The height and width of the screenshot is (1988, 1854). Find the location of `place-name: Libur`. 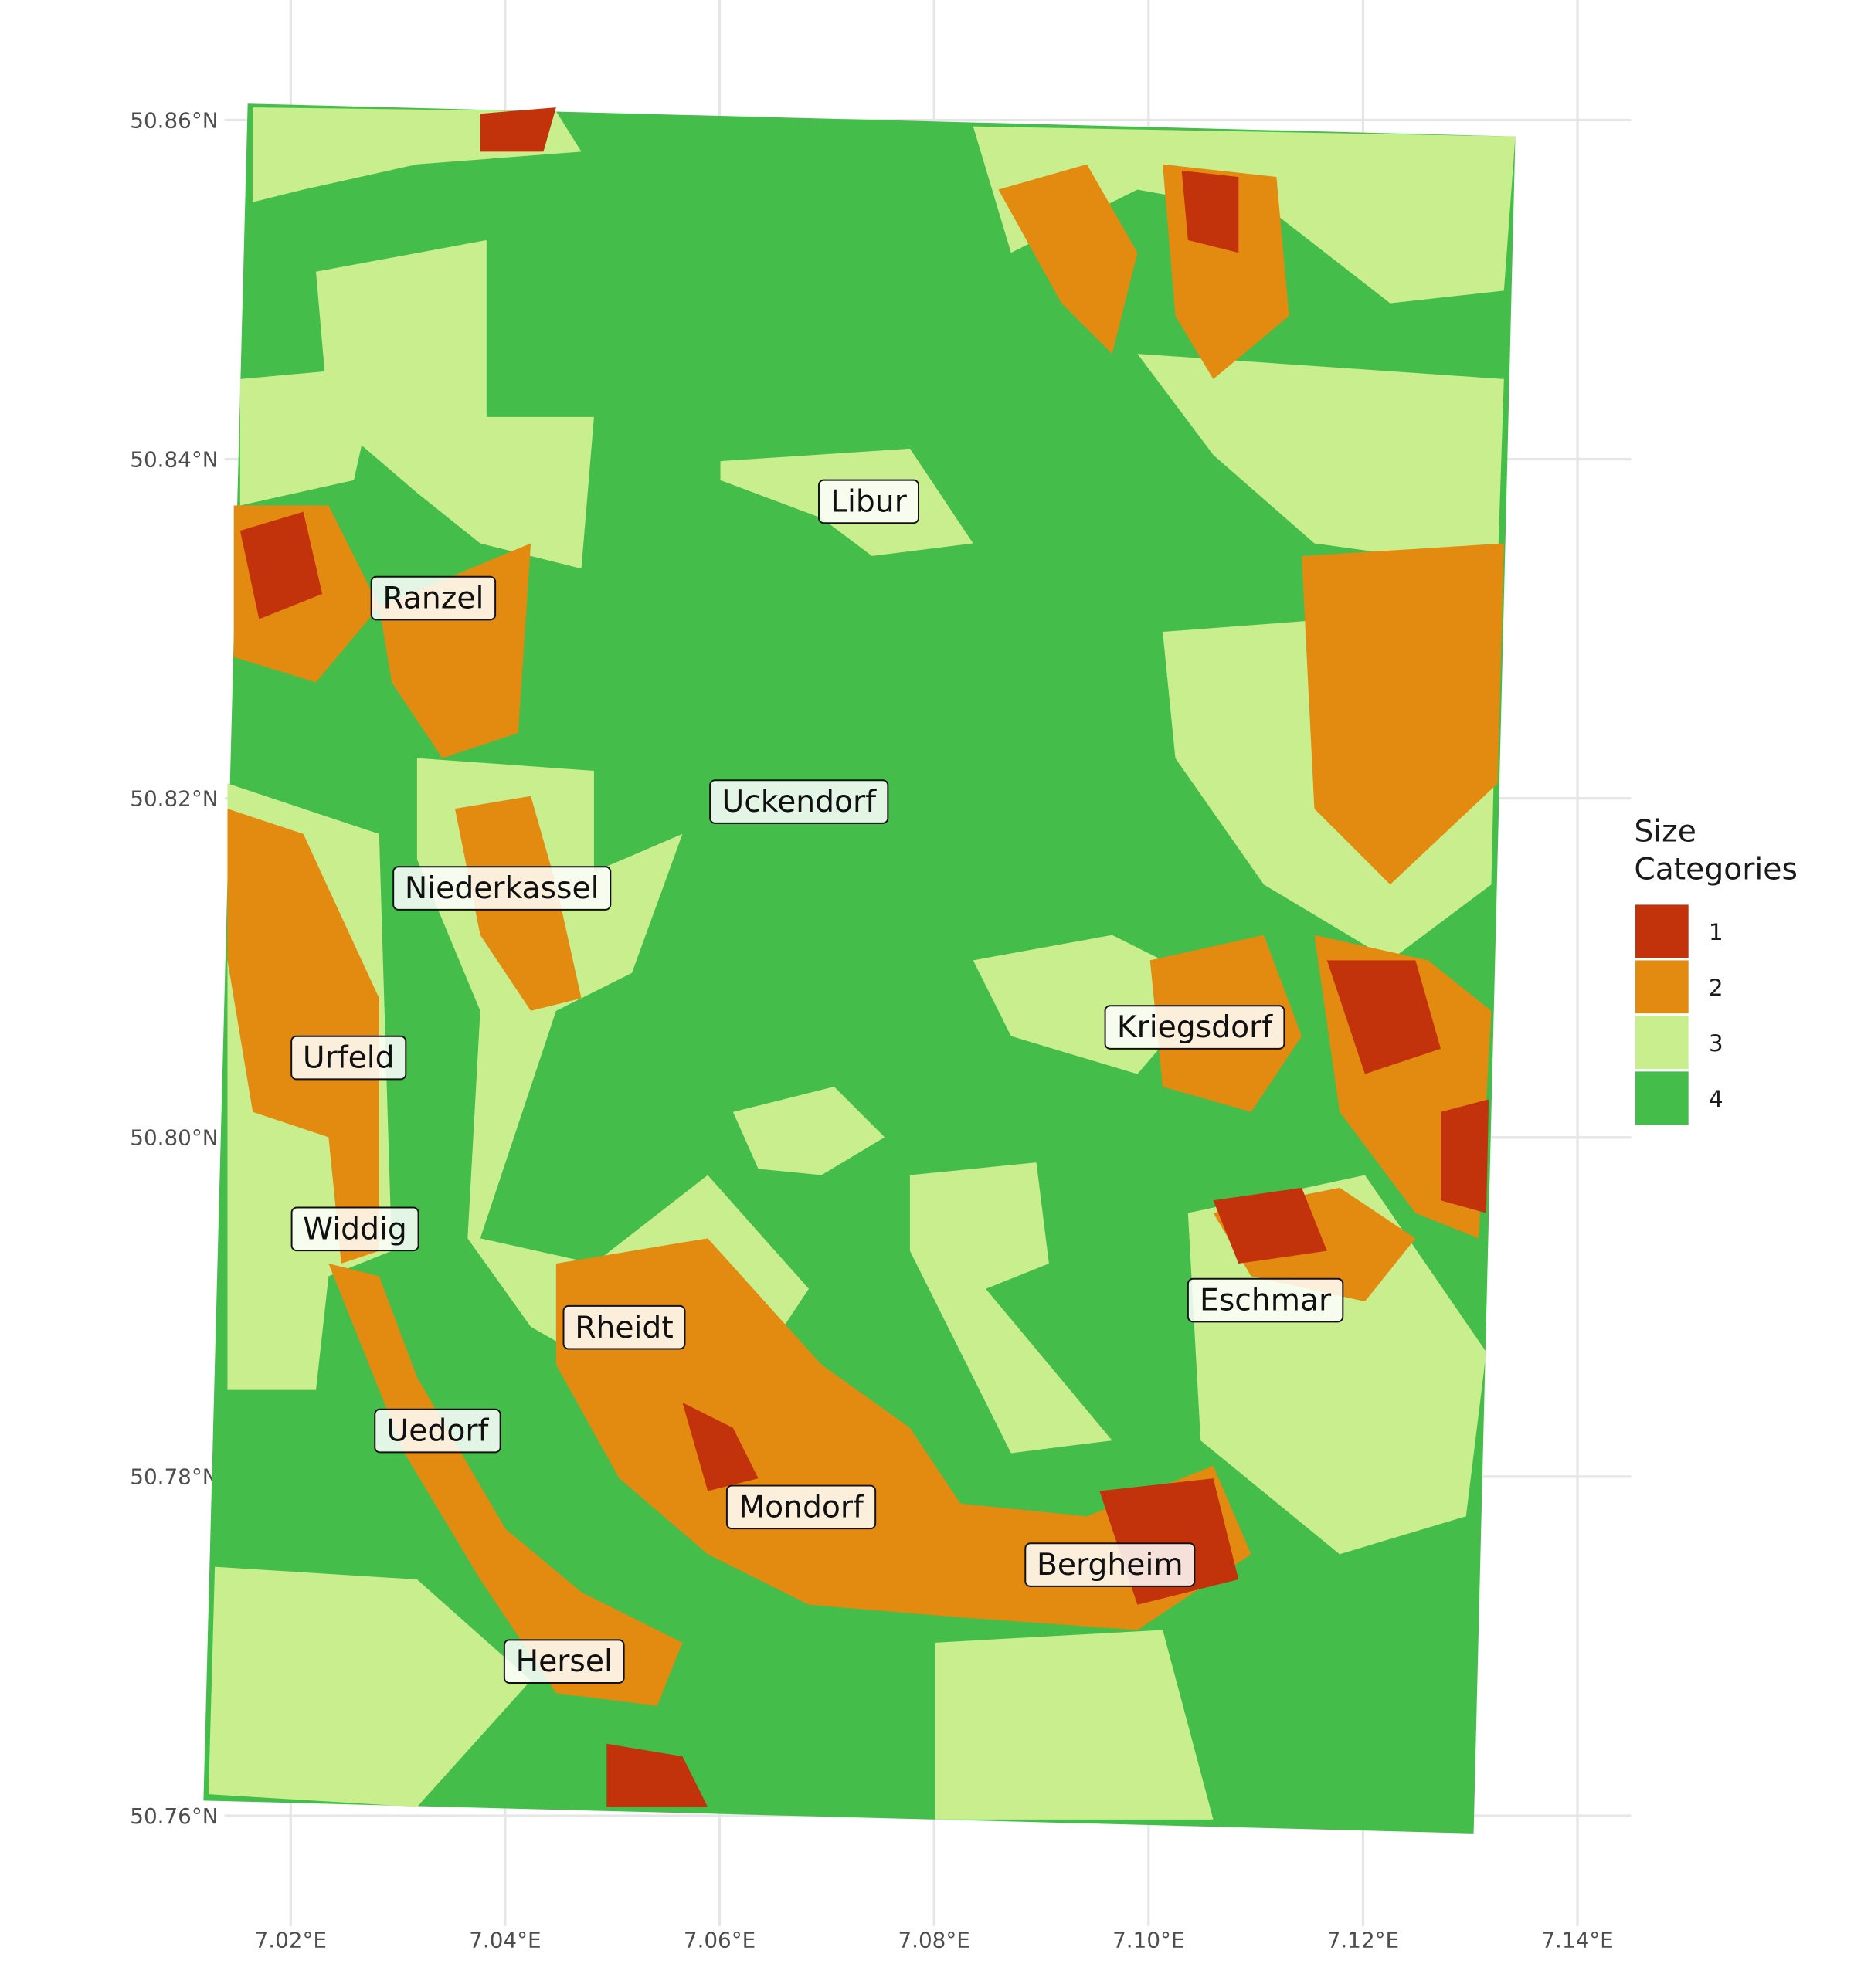

place-name: Libur is located at coordinates (869, 502).